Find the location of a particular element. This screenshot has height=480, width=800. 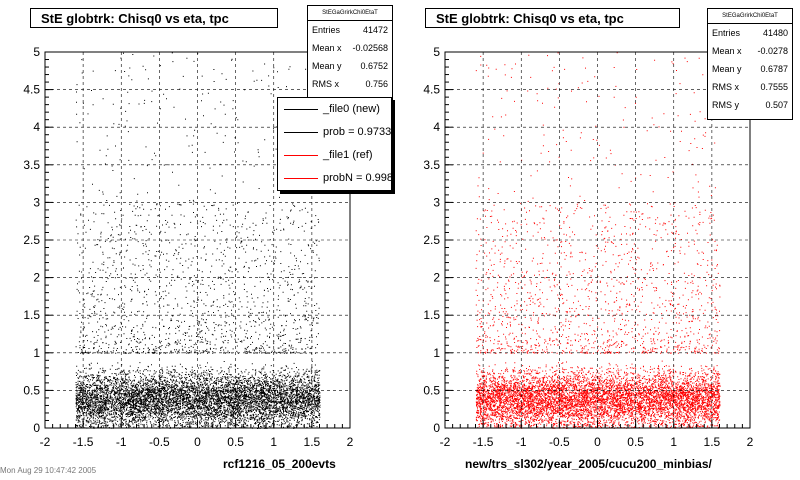

right-x-tick-label-2: -1 is located at coordinates (521, 442).